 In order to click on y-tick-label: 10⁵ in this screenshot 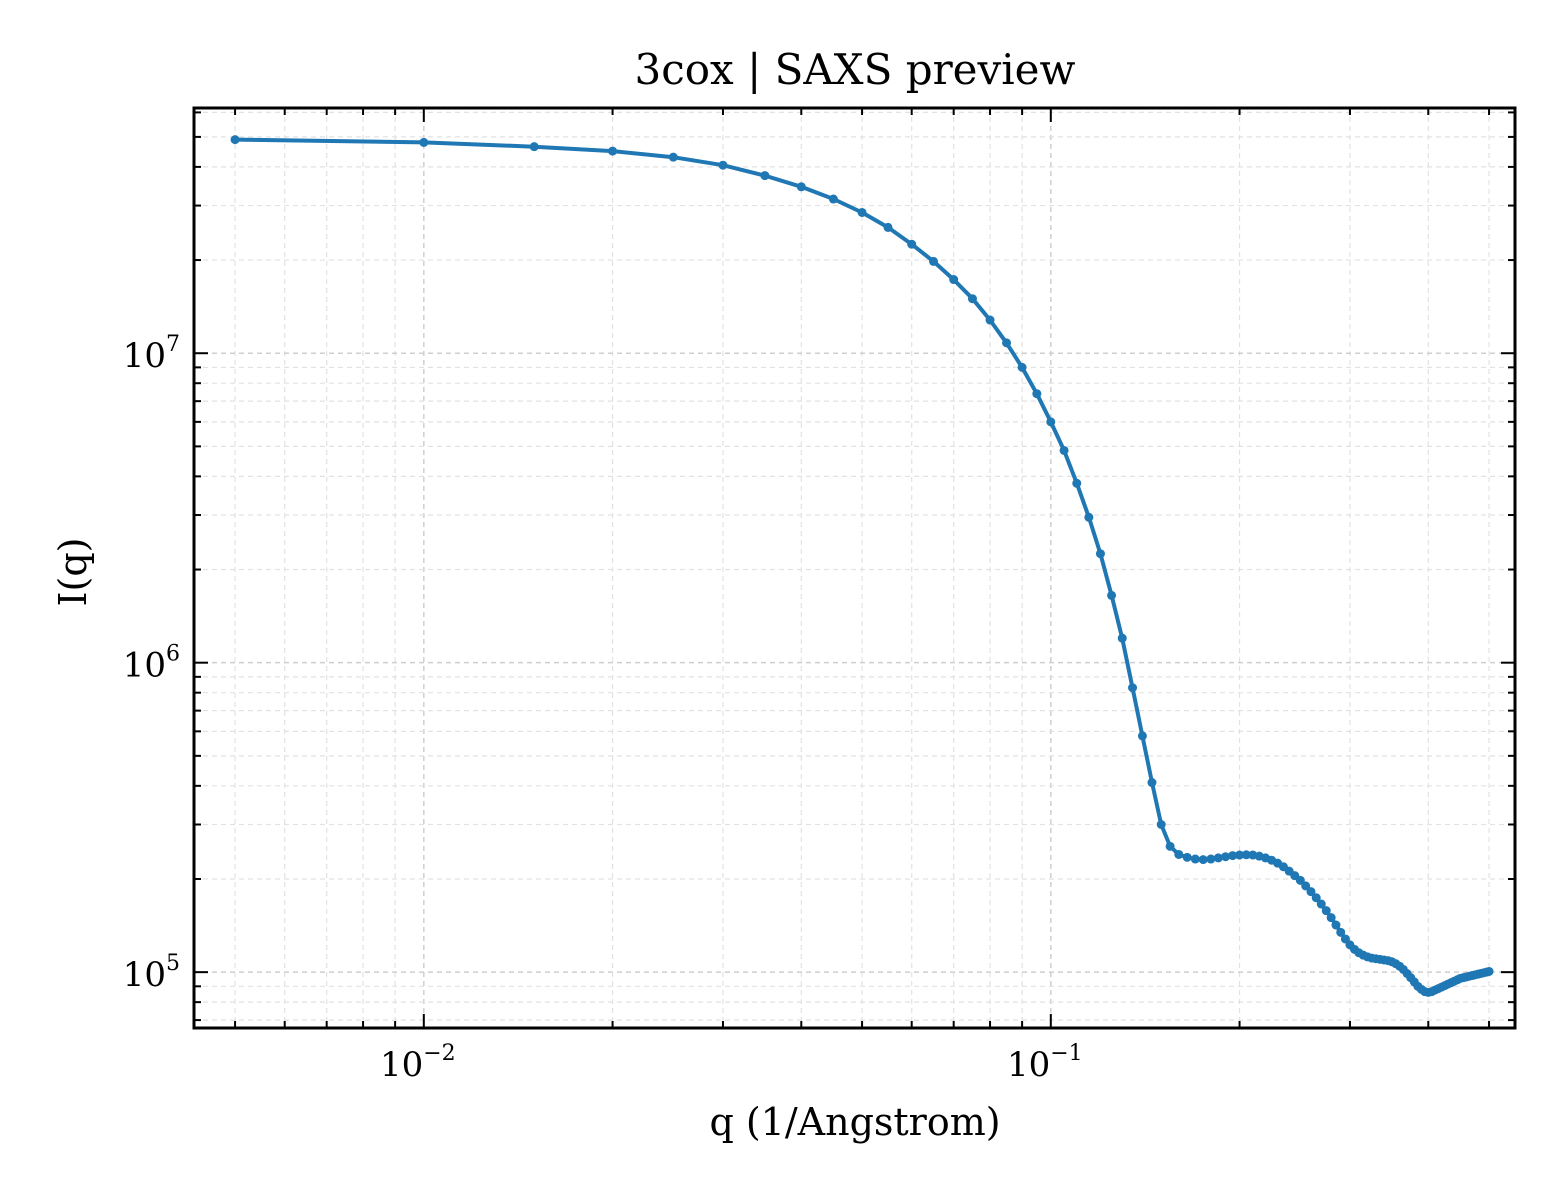, I will do `click(151, 973)`.